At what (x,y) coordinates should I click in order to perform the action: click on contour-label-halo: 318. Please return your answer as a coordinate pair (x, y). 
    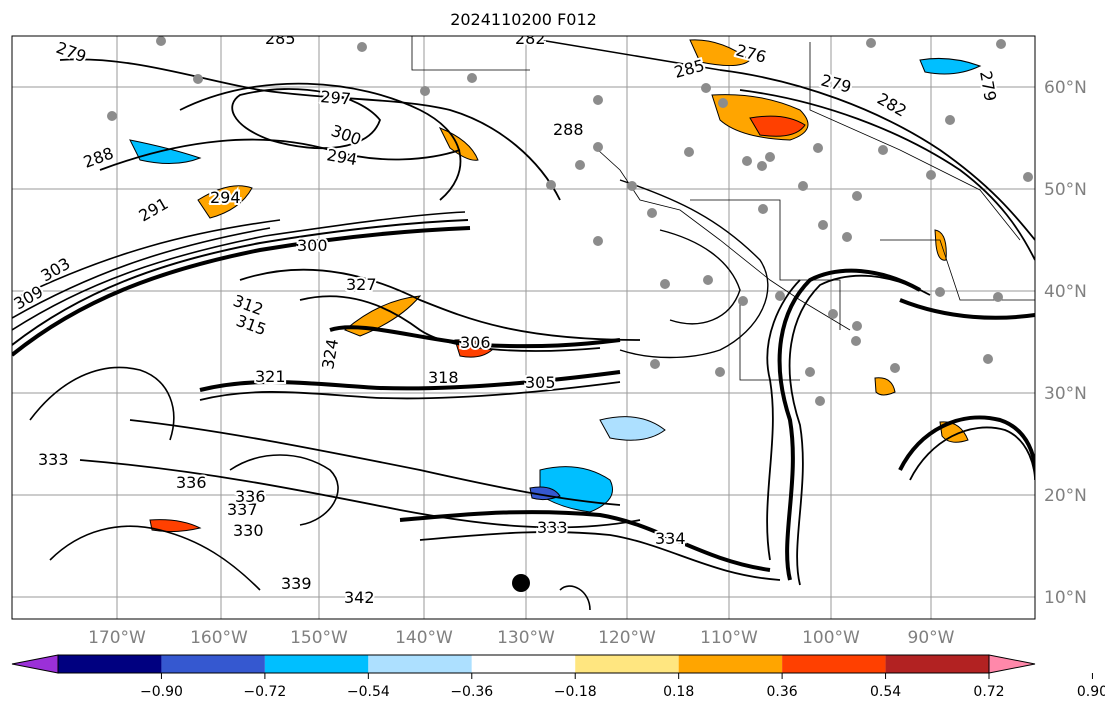
    Looking at the image, I should click on (443, 377).